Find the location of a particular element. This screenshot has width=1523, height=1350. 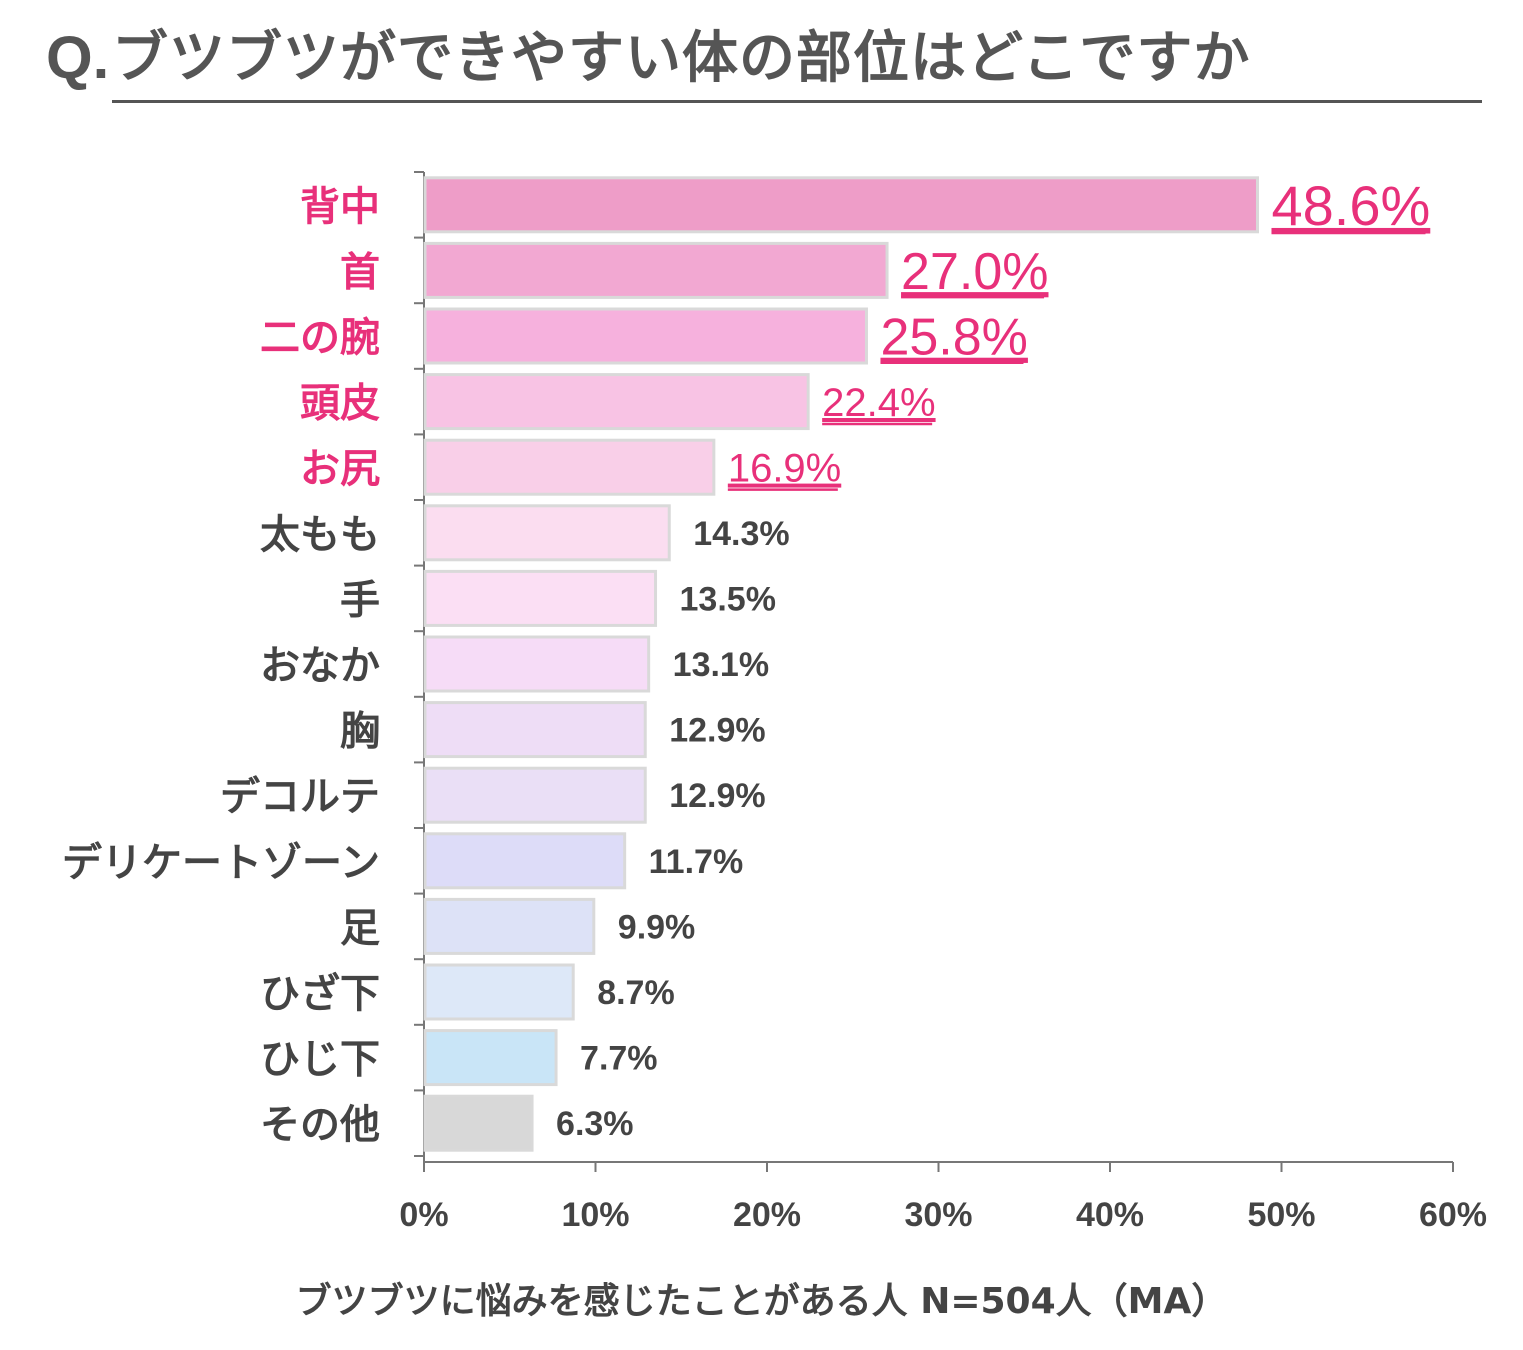

x-tick-label: 0% is located at coordinates (423, 1215).